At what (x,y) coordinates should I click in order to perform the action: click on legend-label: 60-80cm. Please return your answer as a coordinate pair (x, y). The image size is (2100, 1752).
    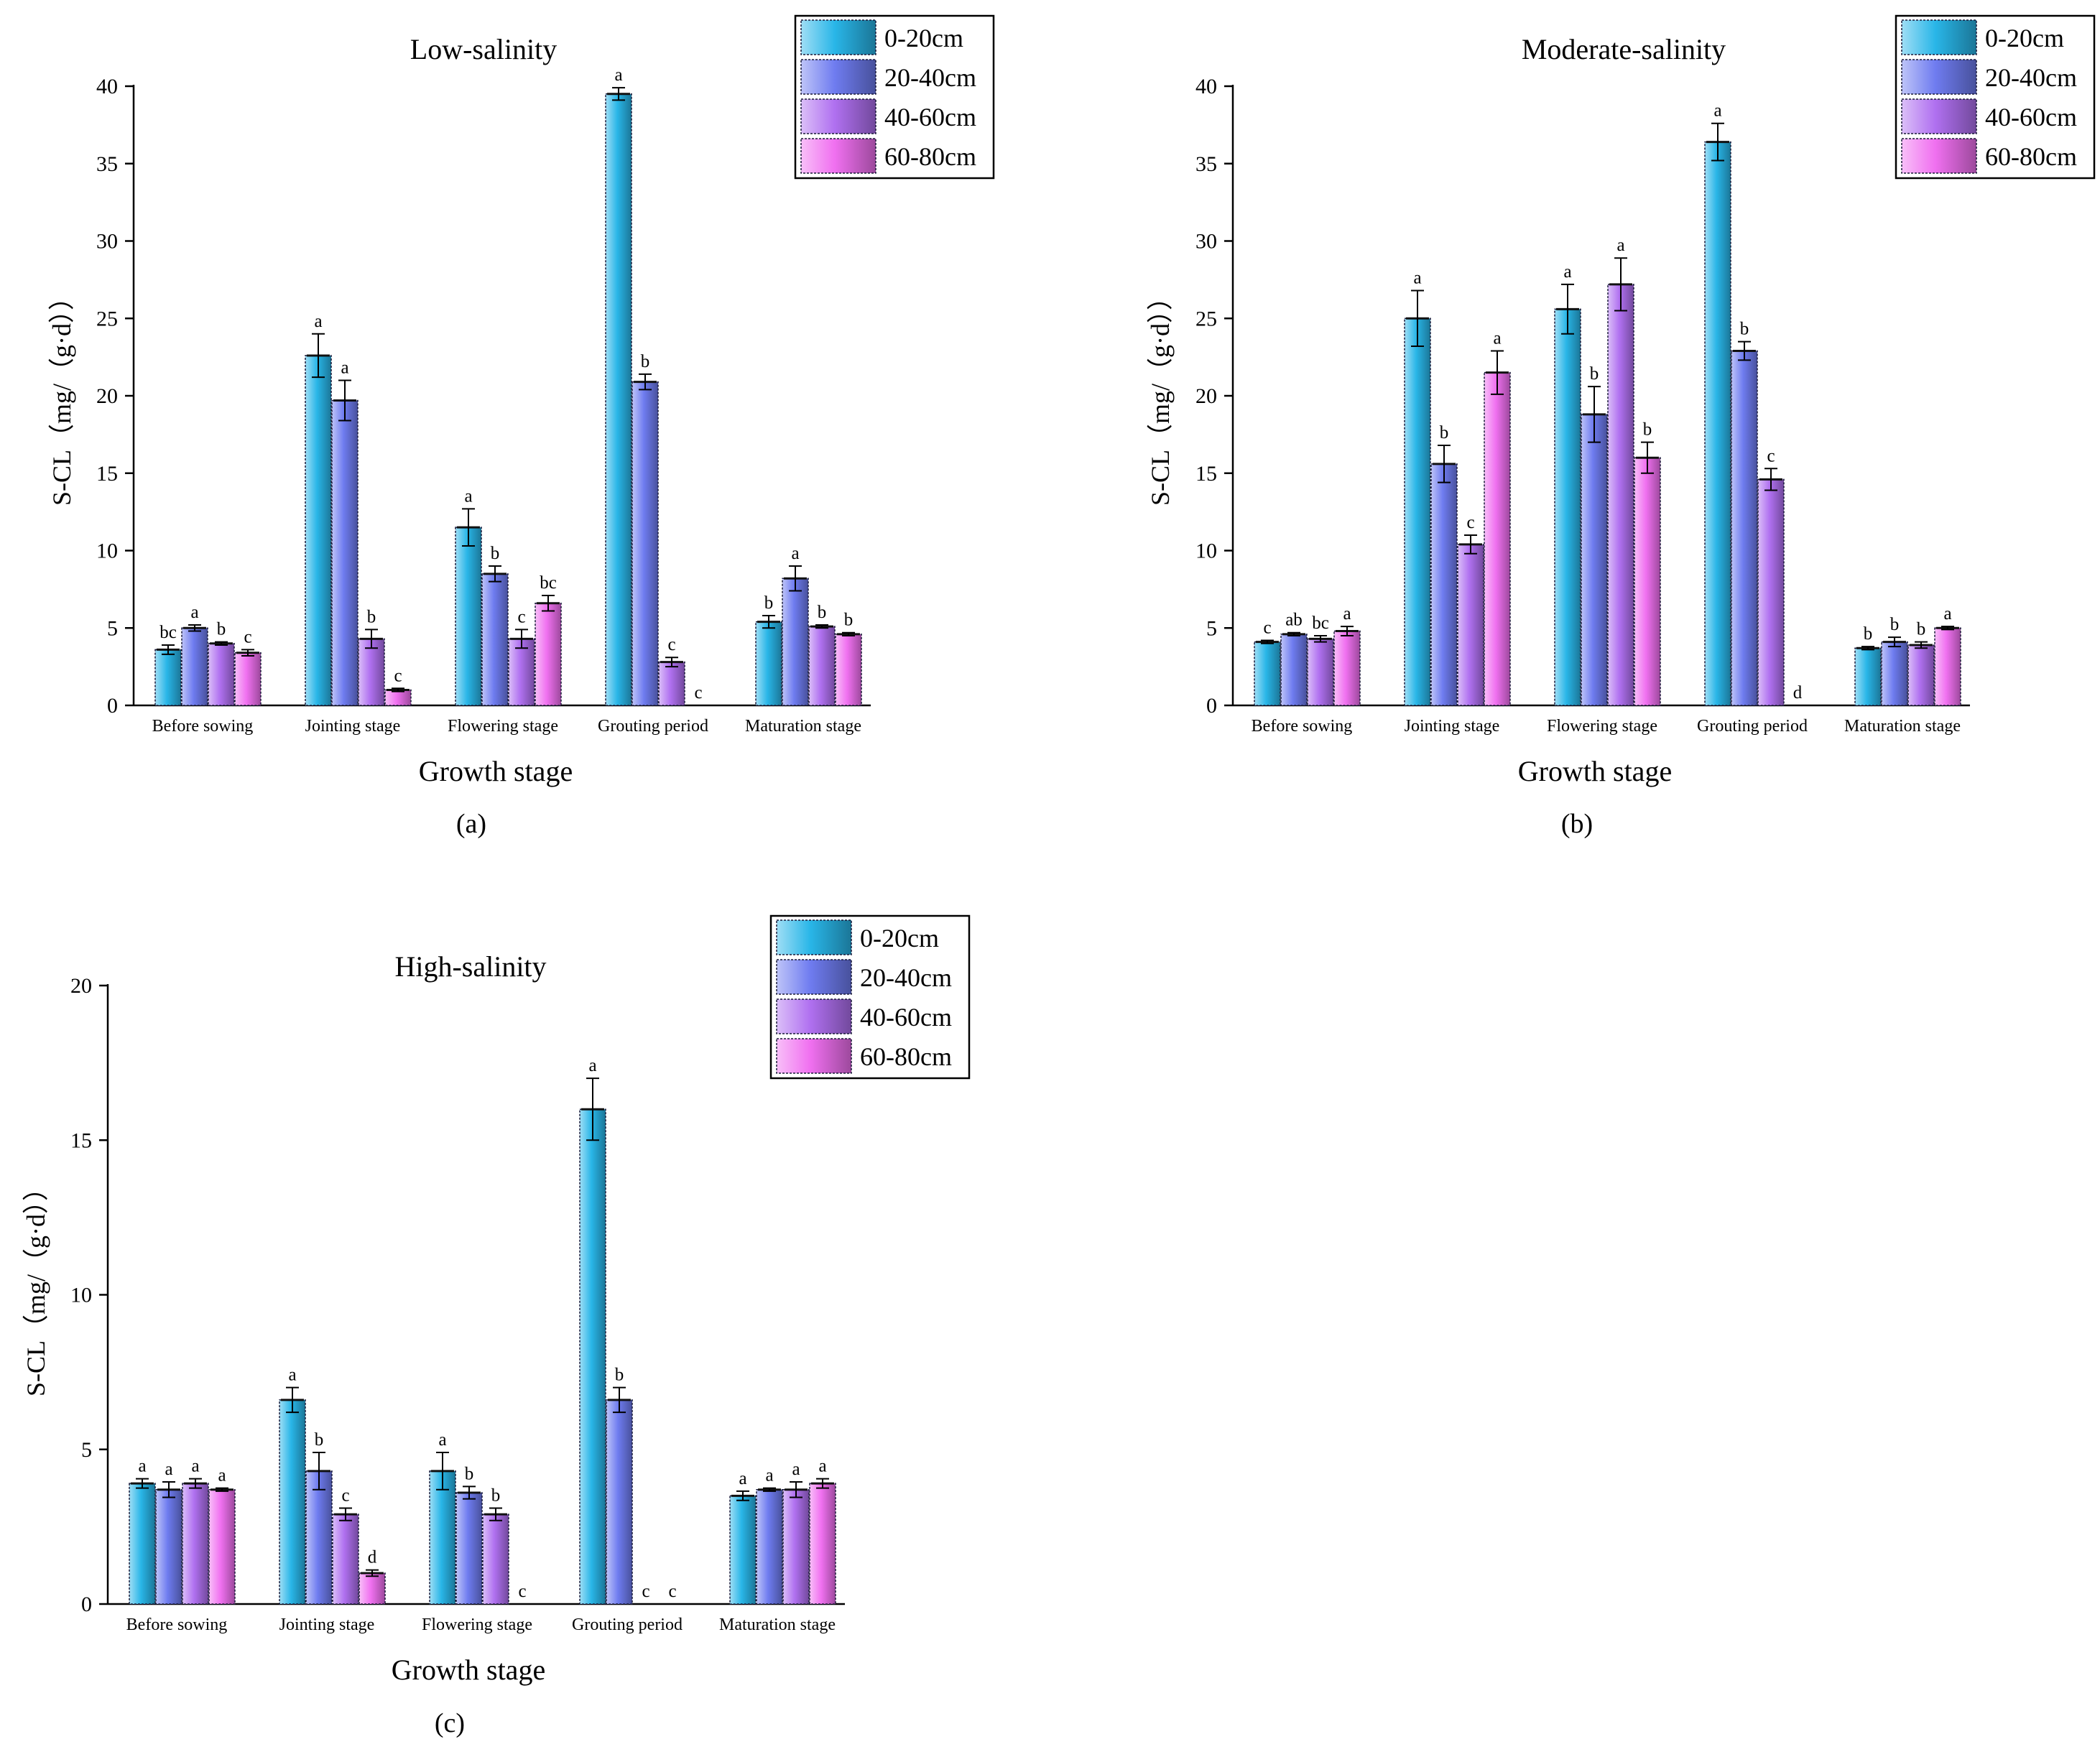
    Looking at the image, I should click on (930, 156).